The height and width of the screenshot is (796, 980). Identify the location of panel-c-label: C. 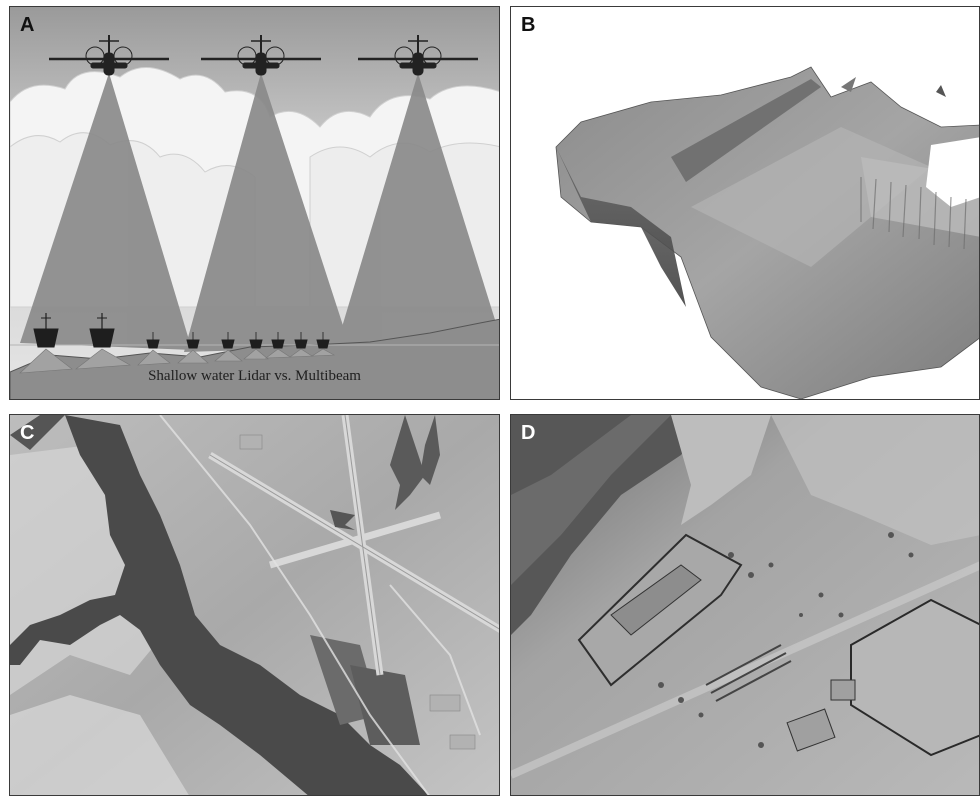
(27, 433).